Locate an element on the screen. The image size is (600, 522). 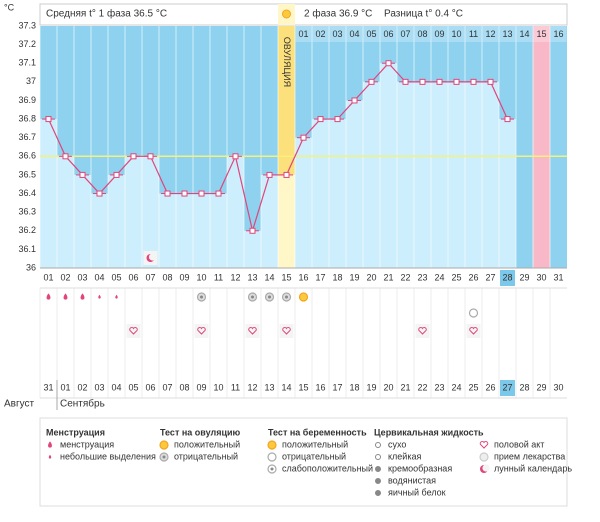
phase2-day: 02 is located at coordinates (320, 34).